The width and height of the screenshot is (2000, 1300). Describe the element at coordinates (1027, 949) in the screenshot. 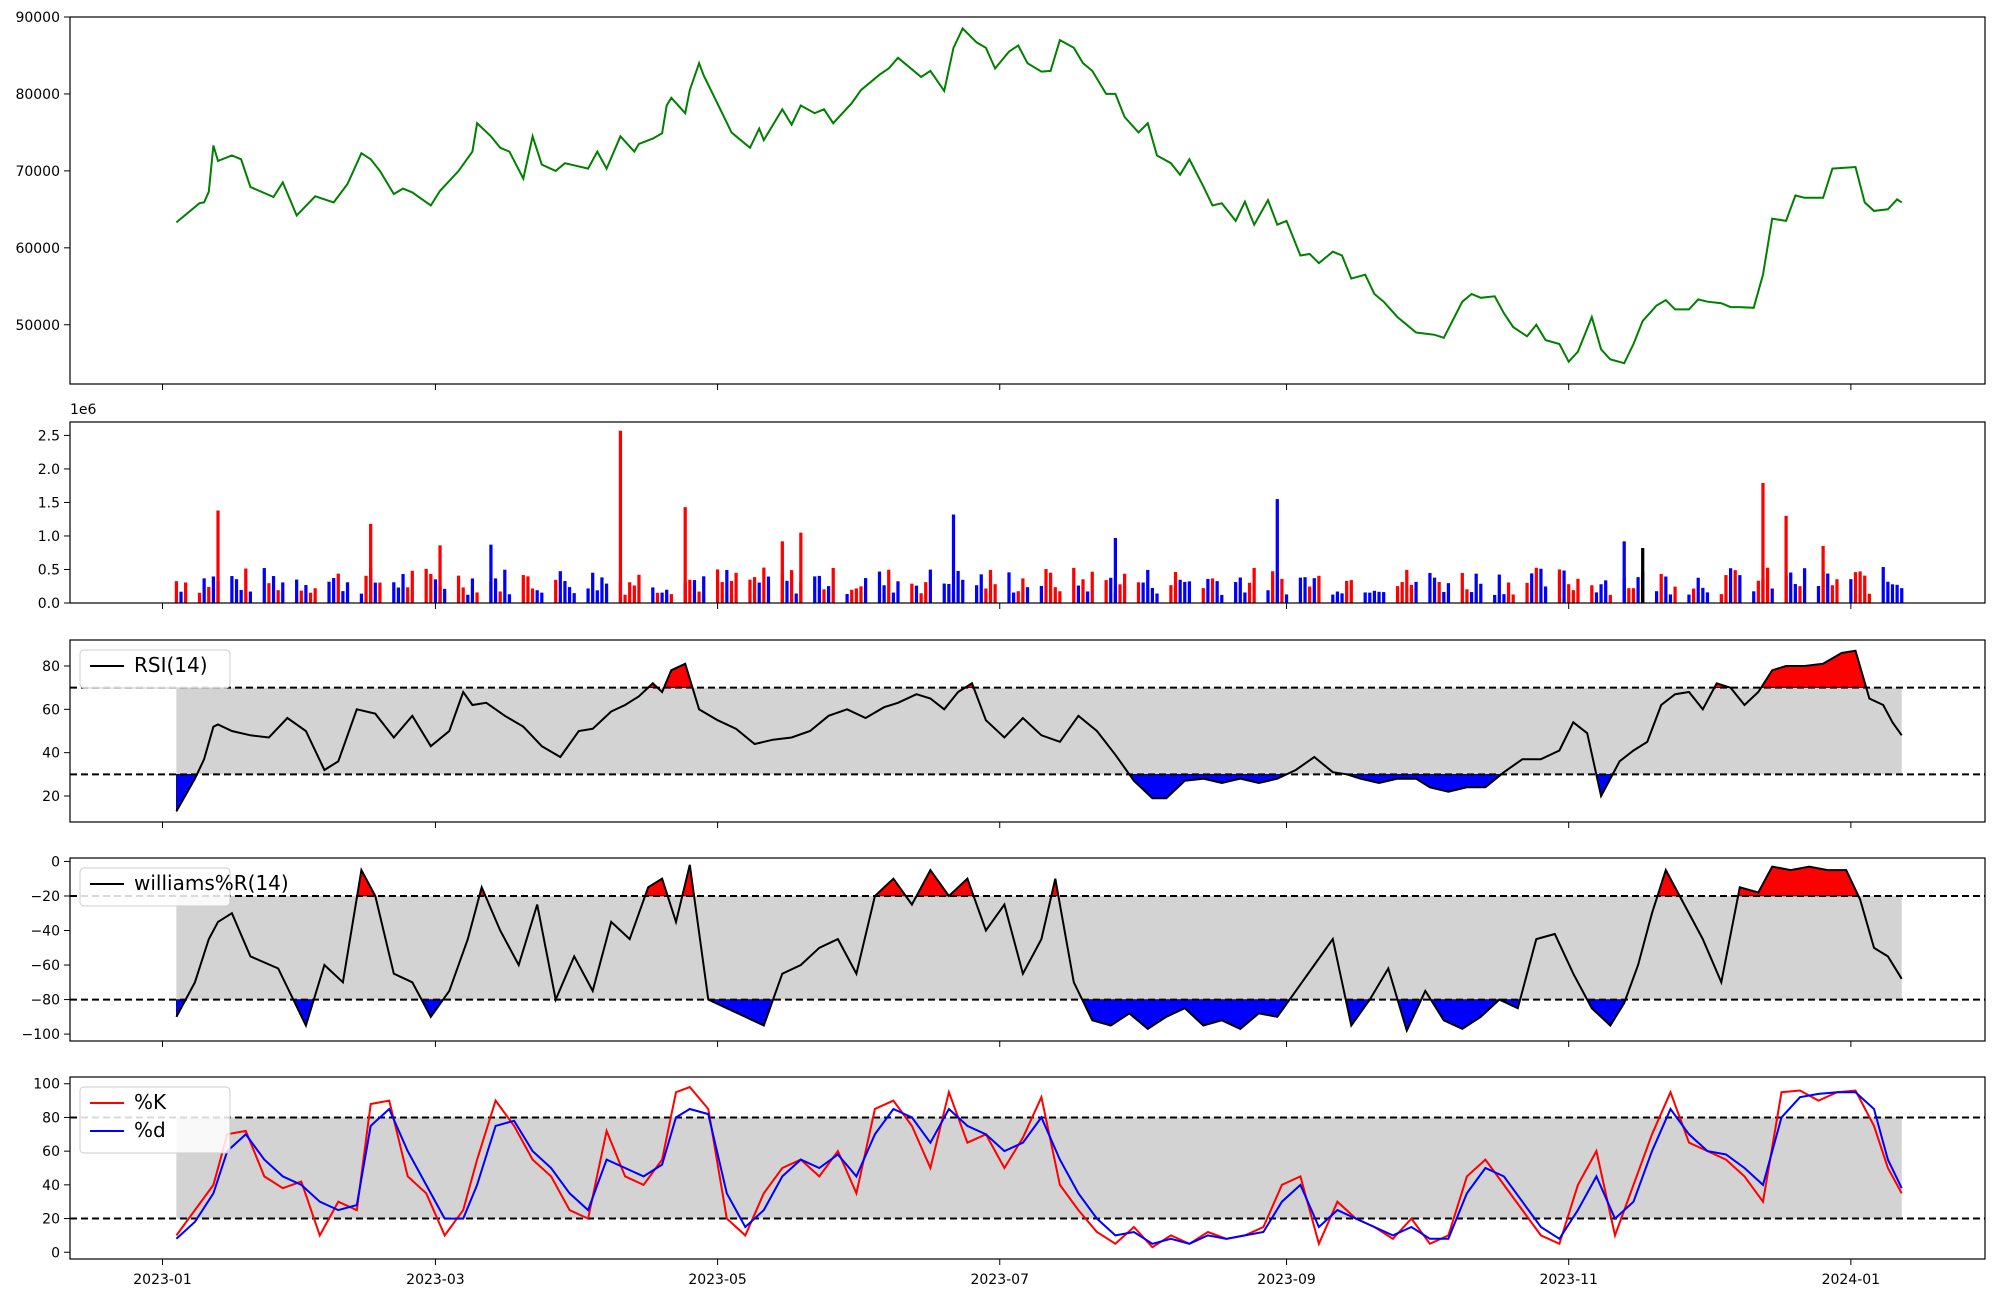

I see `williams-axes-frame` at that location.